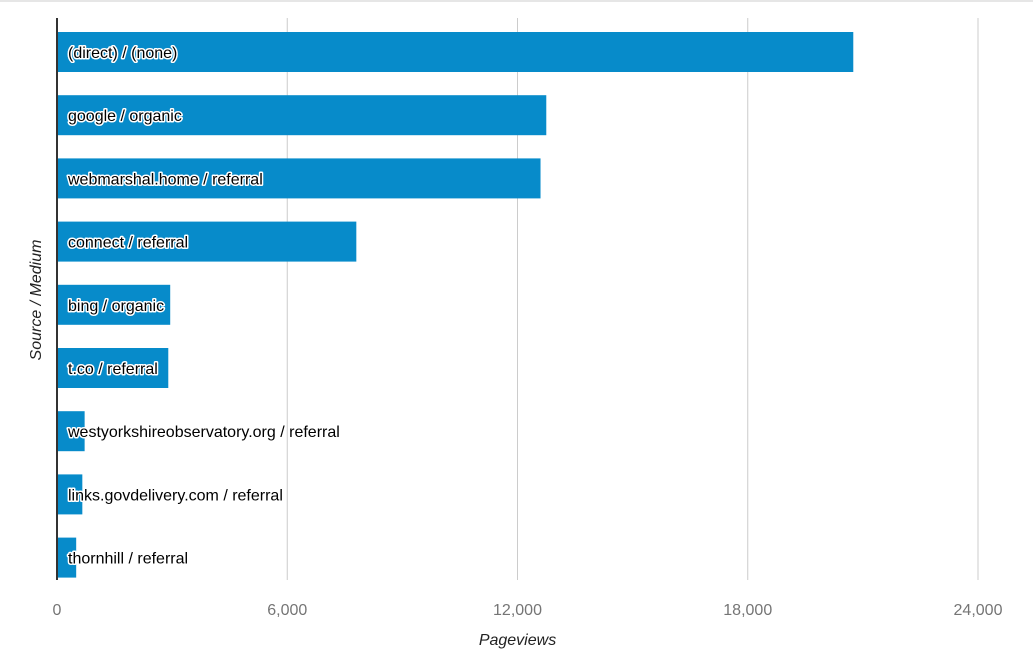  I want to click on top-divider, so click(516, 1).